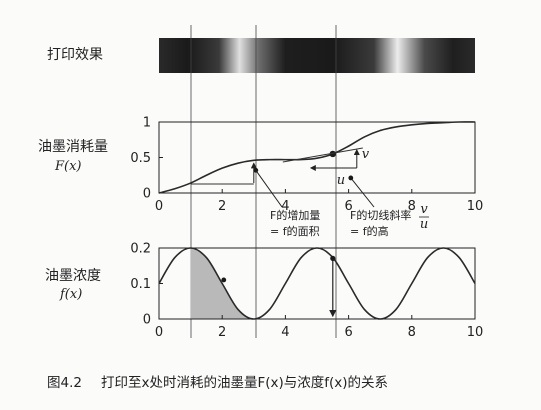  What do you see at coordinates (140, 249) in the screenshot?
I see `density-y-tick-label: 0.2` at bounding box center [140, 249].